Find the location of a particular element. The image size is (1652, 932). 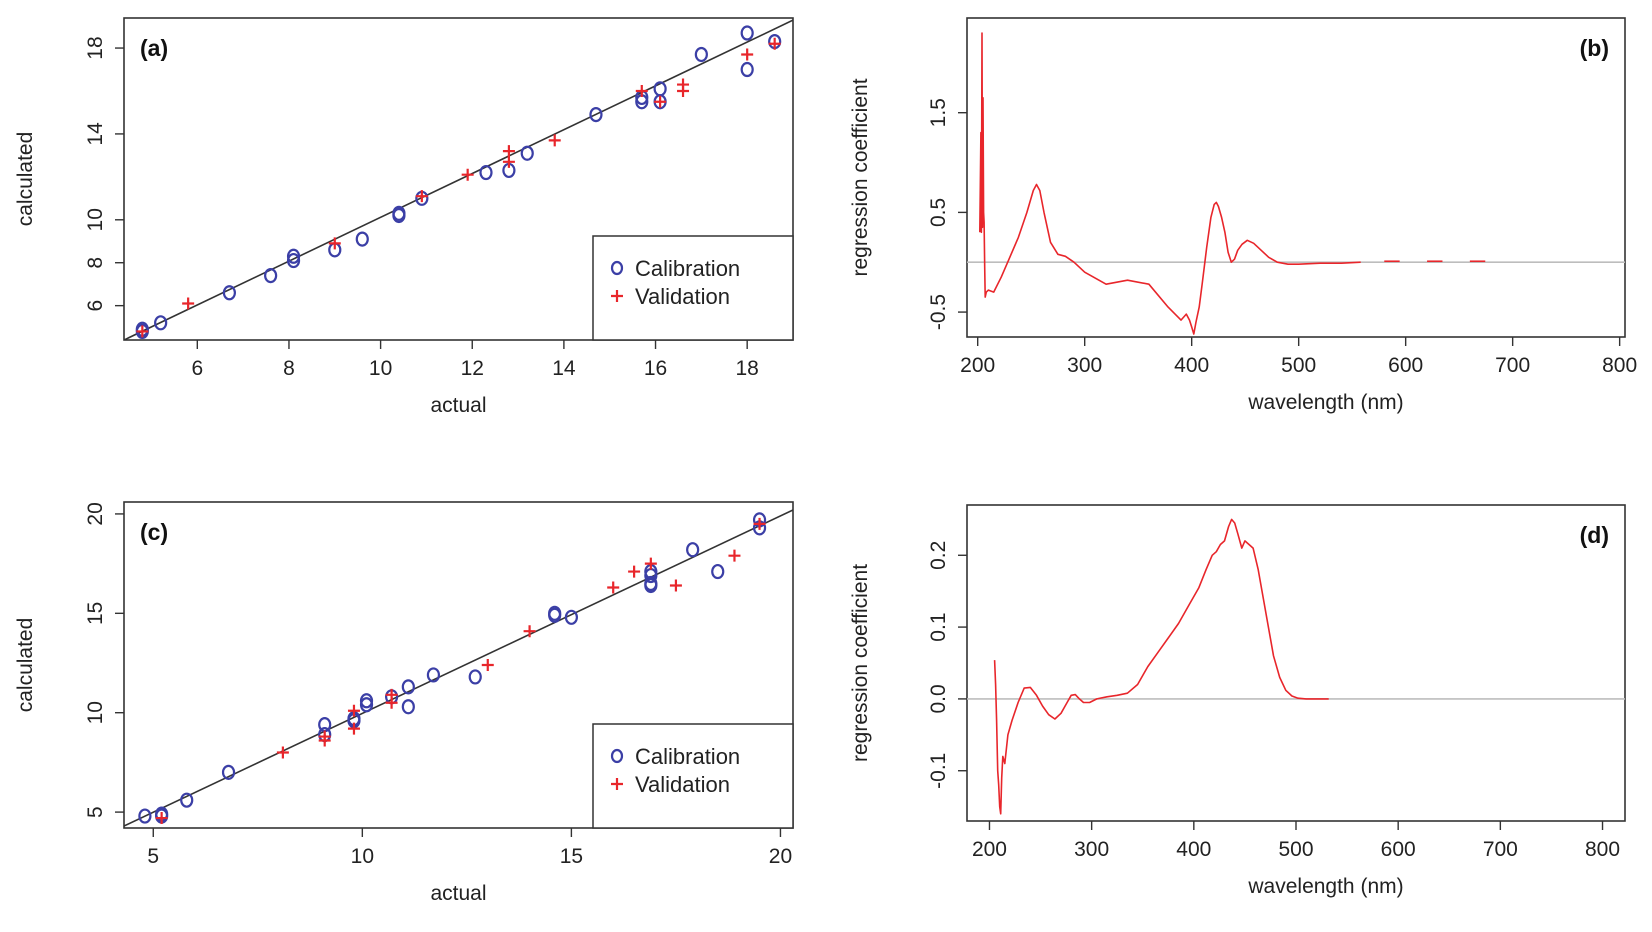

y-tick-label: 0.0 is located at coordinates (938, 698).